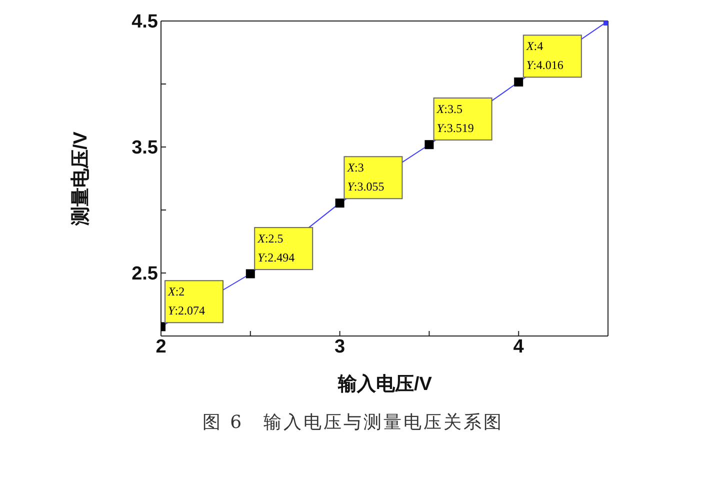 Image resolution: width=705 pixels, height=485 pixels. Describe the element at coordinates (81, 178) in the screenshot. I see `y-axis-title: 测量电压/V` at that location.